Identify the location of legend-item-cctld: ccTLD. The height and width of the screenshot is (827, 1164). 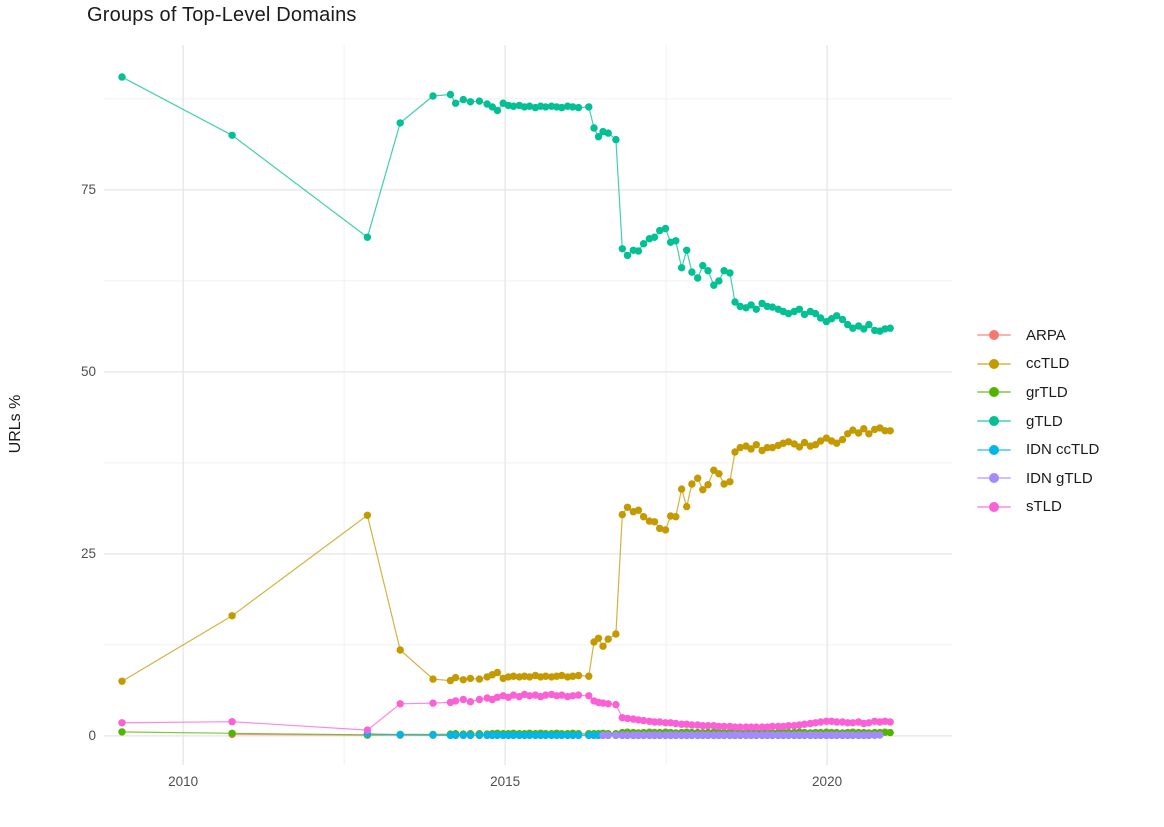
(1038, 364).